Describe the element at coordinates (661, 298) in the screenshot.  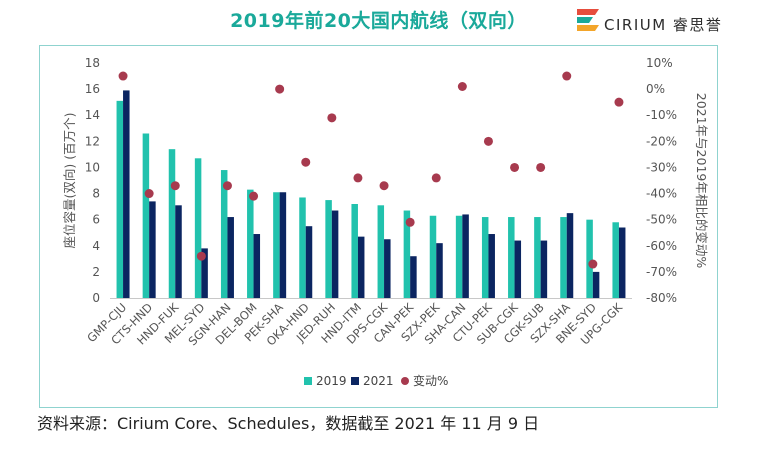
I see `y2-tick-label: -80%` at that location.